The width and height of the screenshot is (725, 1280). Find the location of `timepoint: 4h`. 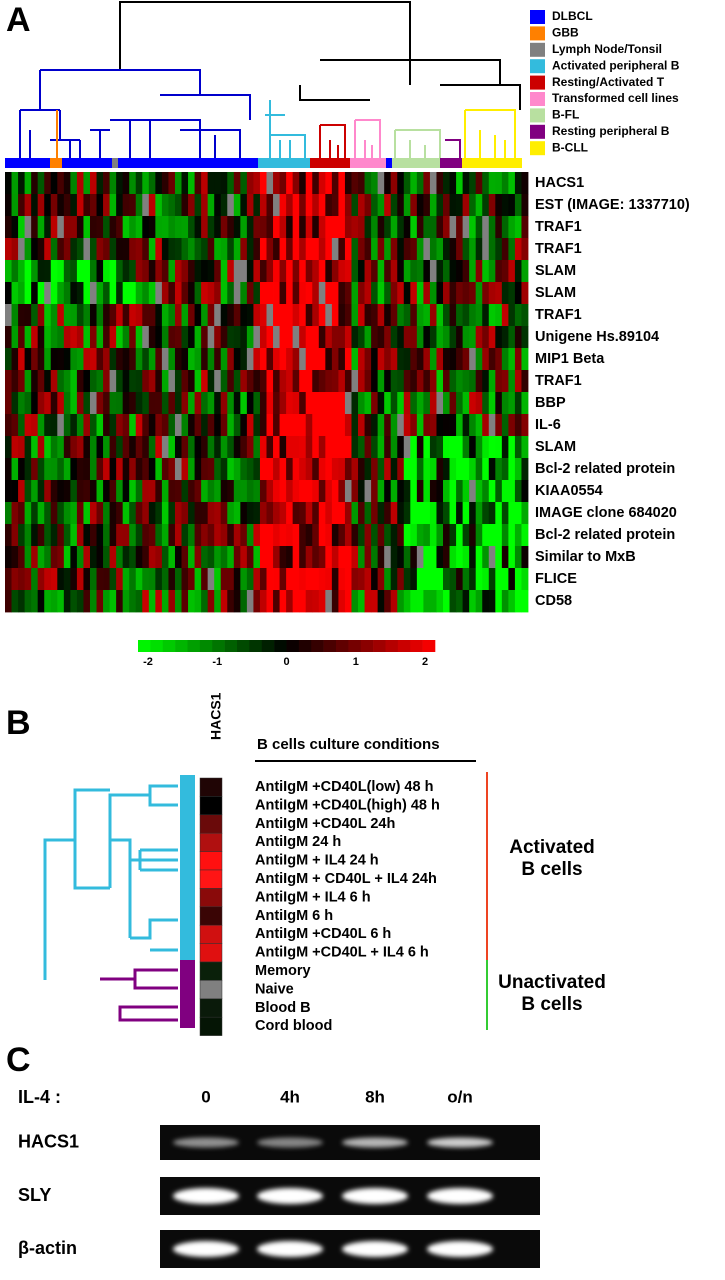

timepoint: 4h is located at coordinates (290, 1096).